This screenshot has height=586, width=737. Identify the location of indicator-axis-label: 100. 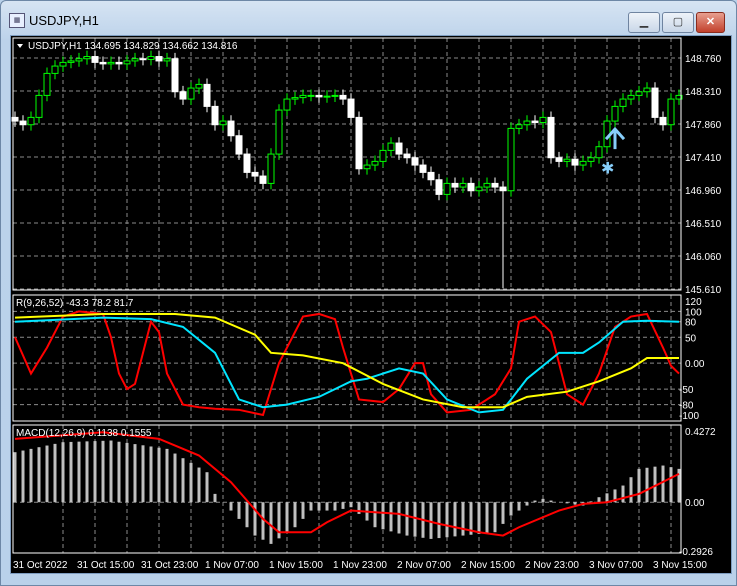
(693, 312).